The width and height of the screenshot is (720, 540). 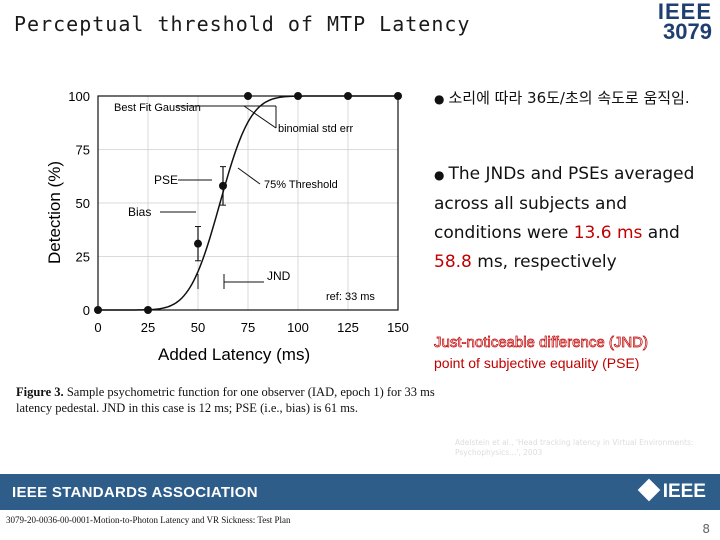 I want to click on caption-label: Figure 3., so click(x=40, y=392).